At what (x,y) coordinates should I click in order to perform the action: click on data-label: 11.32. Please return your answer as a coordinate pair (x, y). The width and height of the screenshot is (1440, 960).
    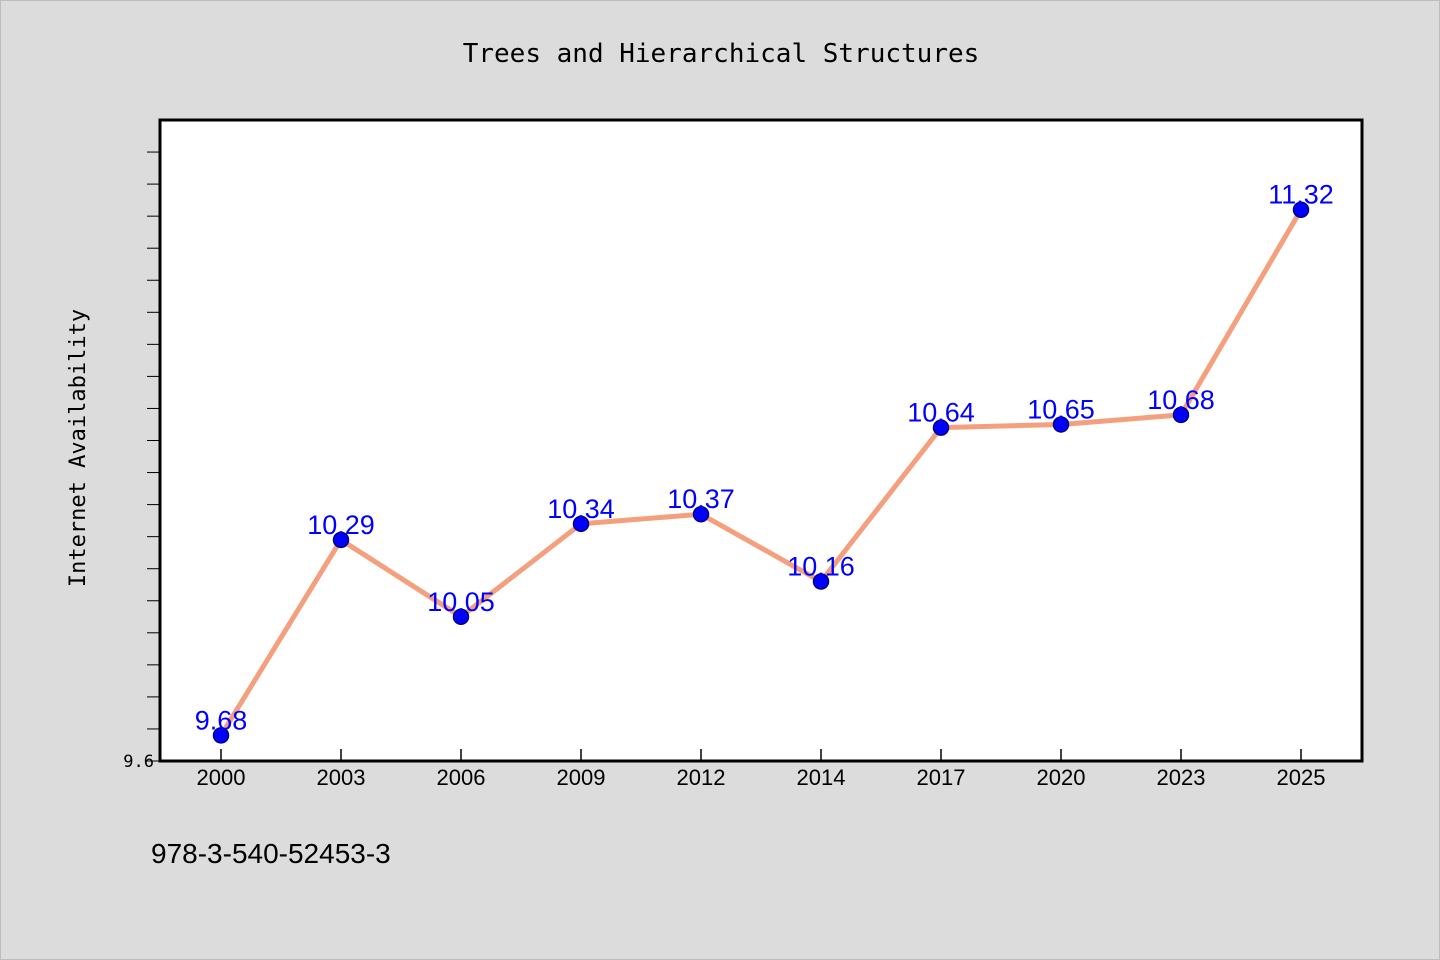
    Looking at the image, I should click on (1301, 195).